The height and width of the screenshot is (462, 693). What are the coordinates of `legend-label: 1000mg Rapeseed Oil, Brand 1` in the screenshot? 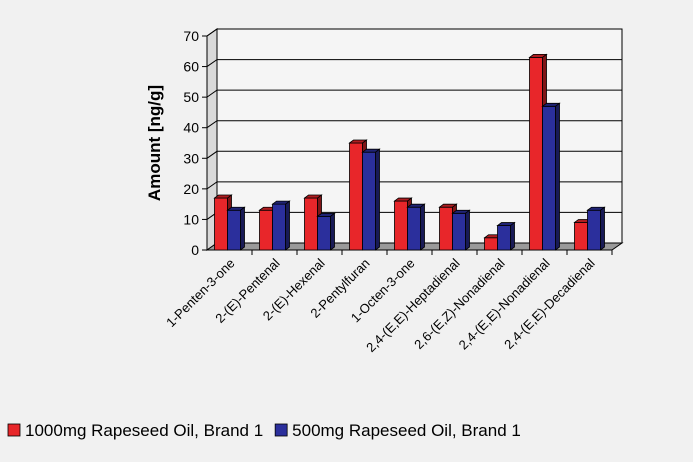 It's located at (144, 430).